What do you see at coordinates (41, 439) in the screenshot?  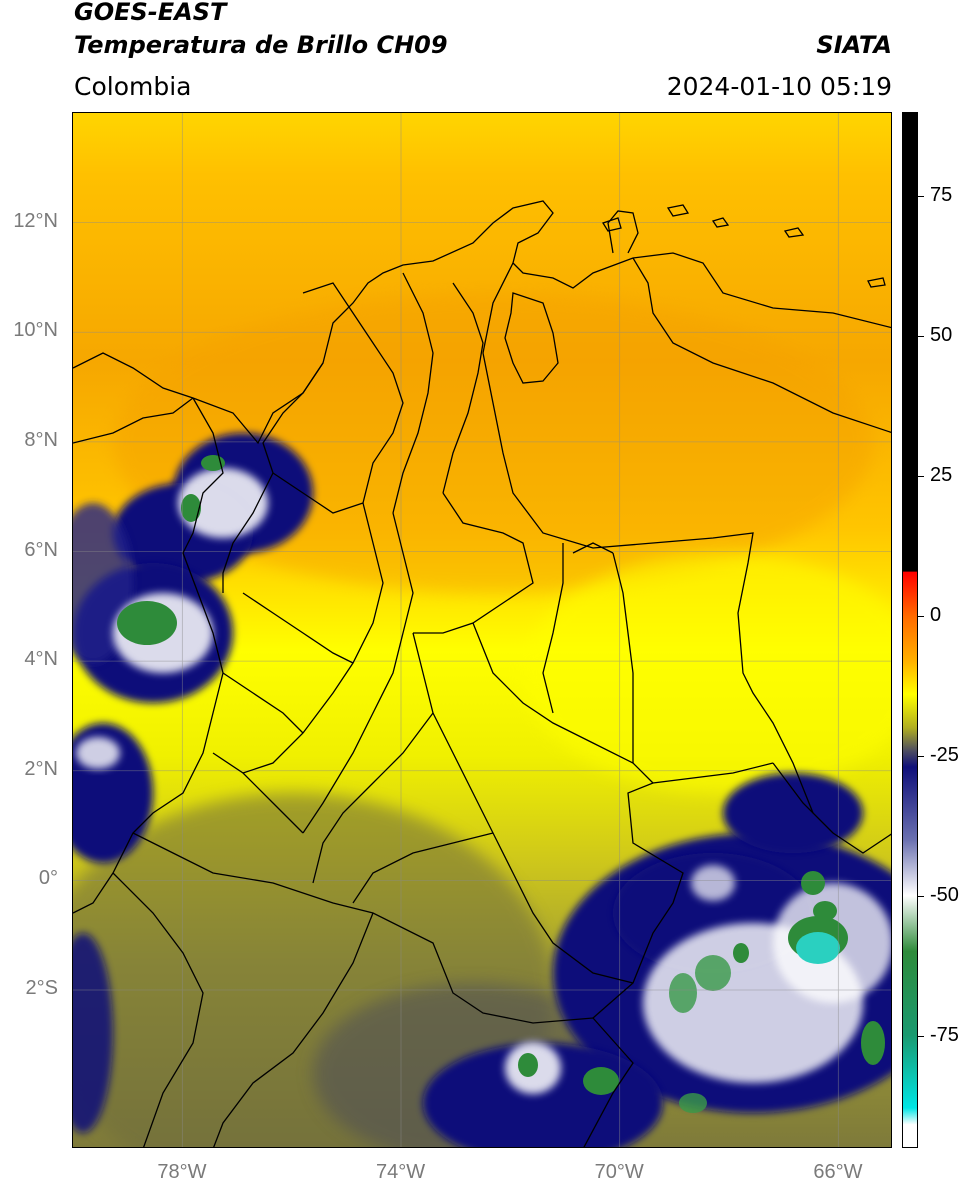 I see `latitude-tick-label: 8°N` at bounding box center [41, 439].